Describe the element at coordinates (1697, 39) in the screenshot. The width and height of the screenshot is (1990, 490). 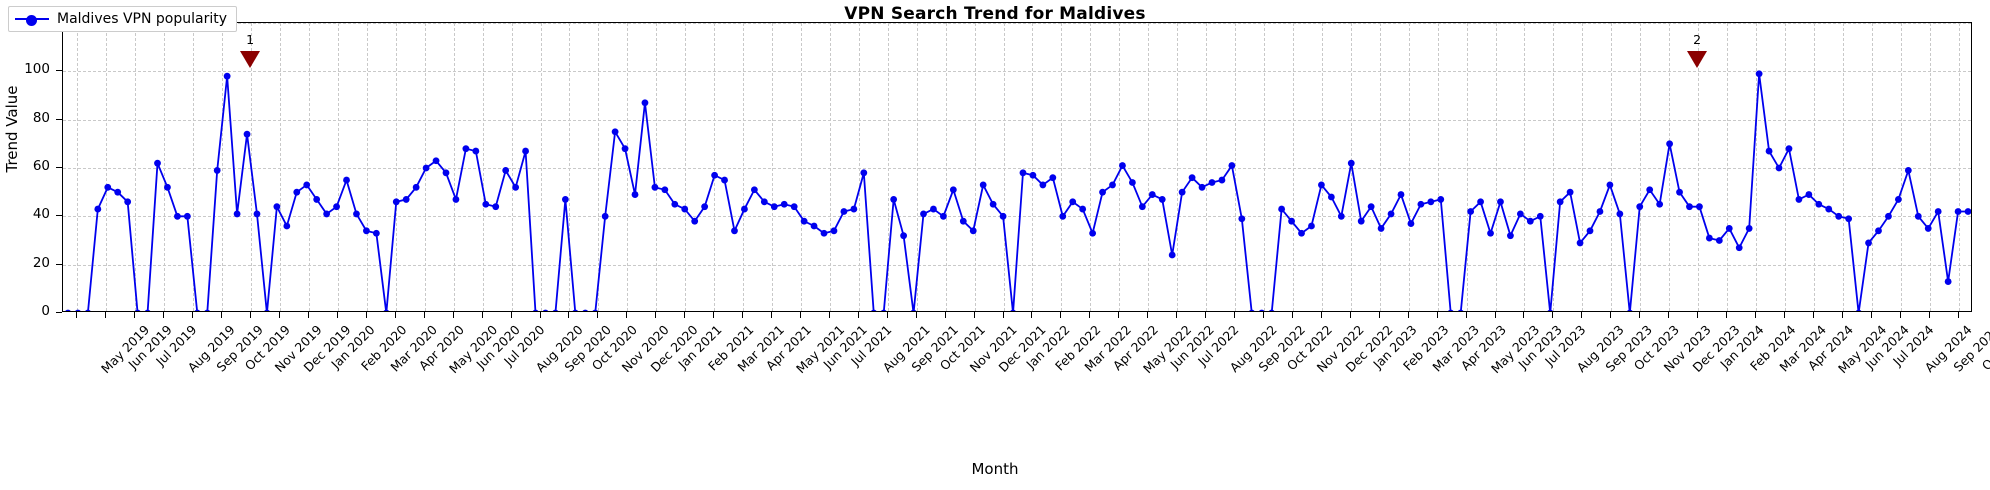
I see `peak-annotation-label: 2` at that location.